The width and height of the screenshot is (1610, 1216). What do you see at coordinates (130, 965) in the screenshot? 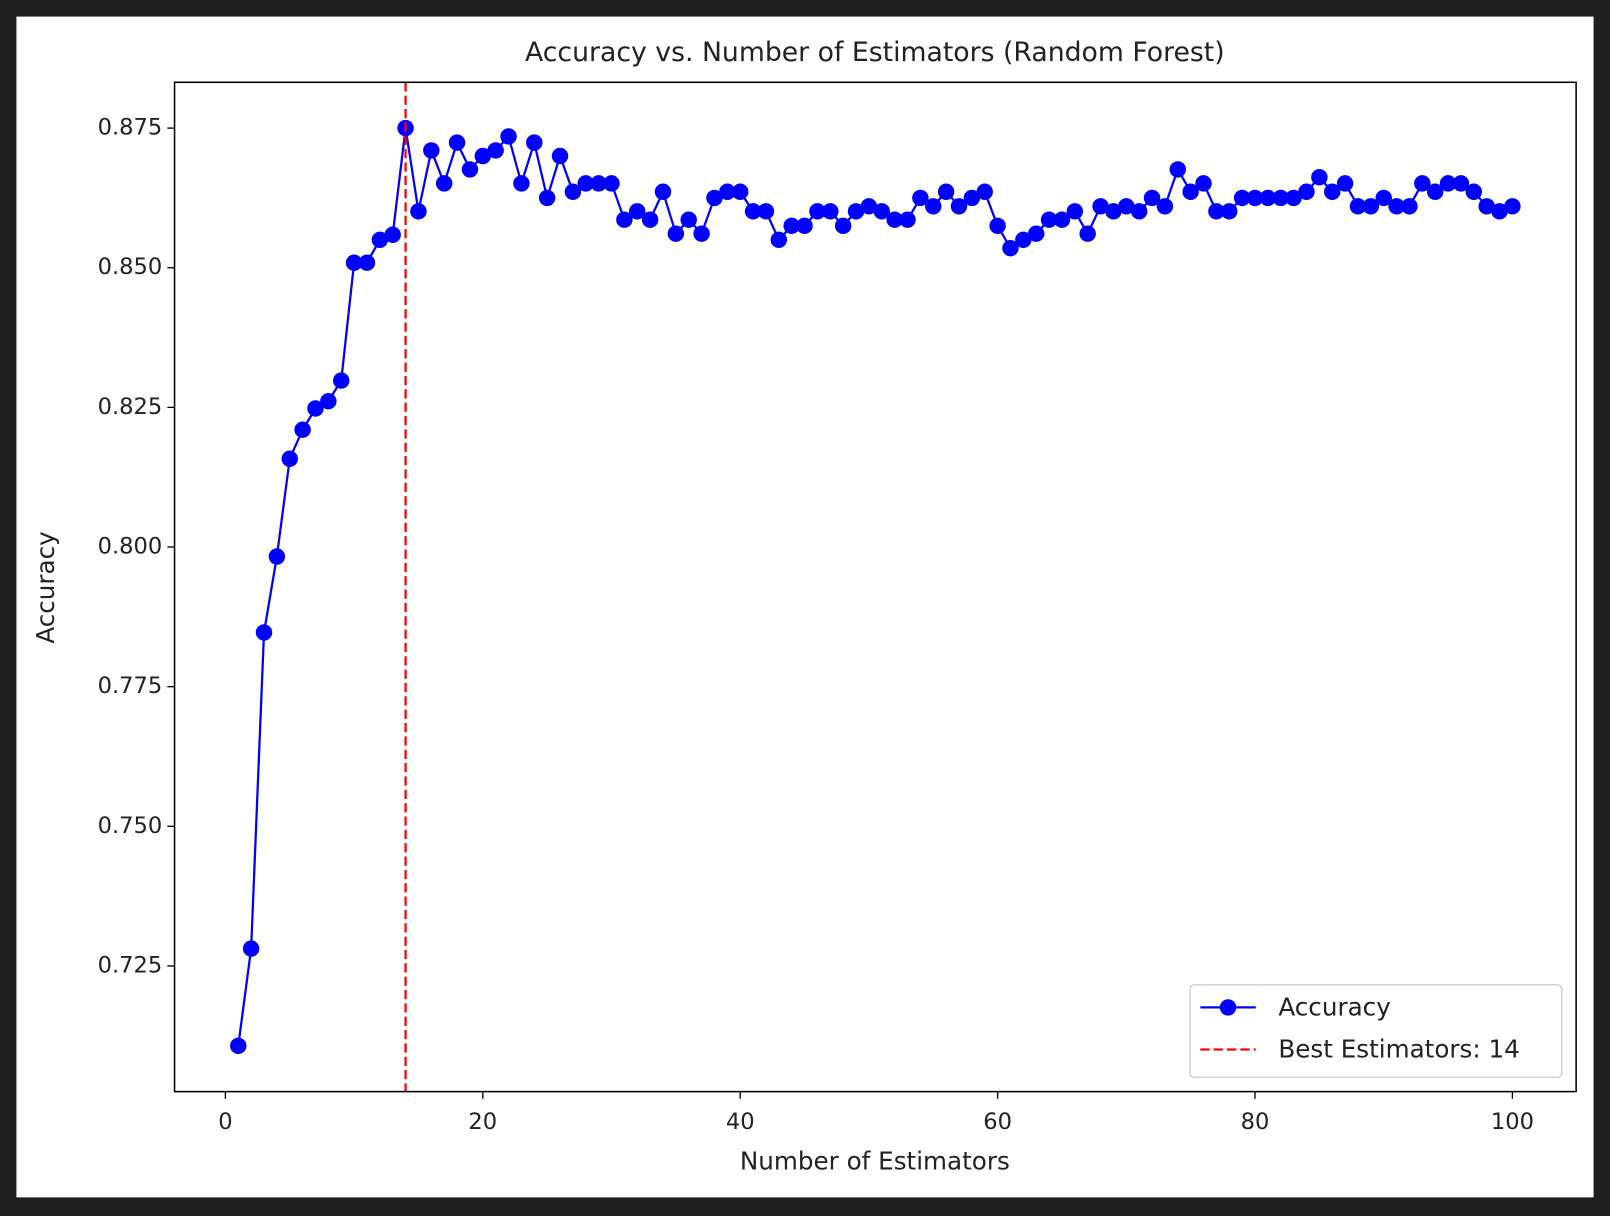
I see `y-tick-label: 0.725` at bounding box center [130, 965].